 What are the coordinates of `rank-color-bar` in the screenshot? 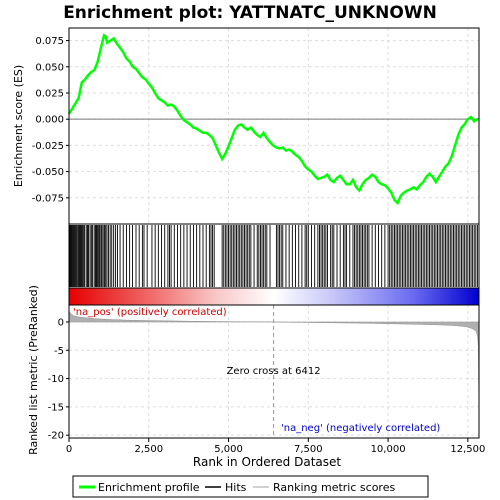 It's located at (274, 296).